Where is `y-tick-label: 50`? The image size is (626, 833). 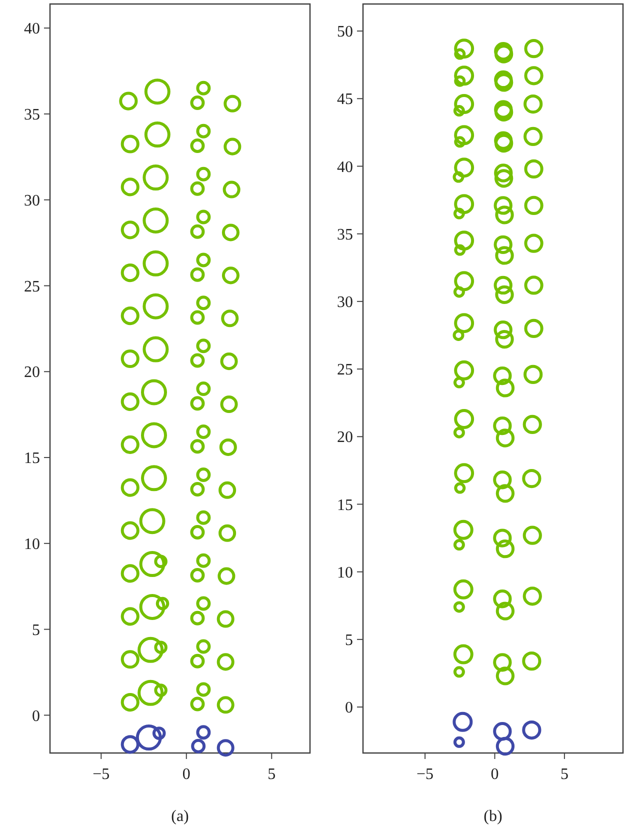 y-tick-label: 50 is located at coordinates (345, 32).